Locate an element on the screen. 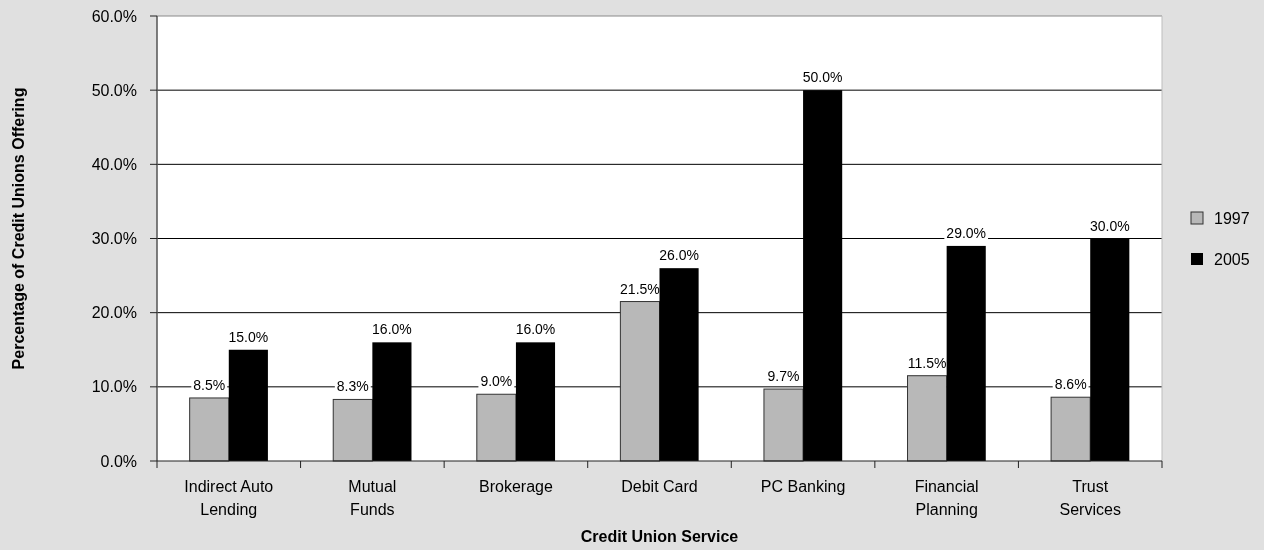 The height and width of the screenshot is (550, 1264). legend-label: 2005 is located at coordinates (1232, 259).